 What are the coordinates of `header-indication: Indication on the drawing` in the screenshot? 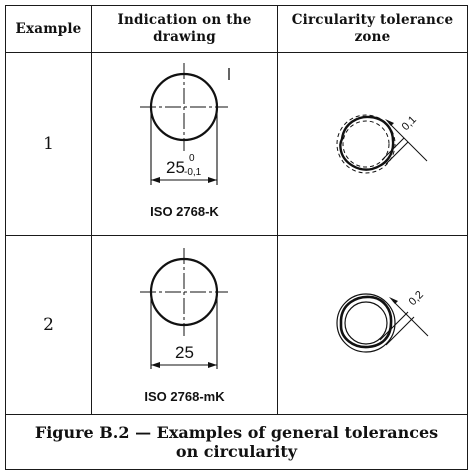 It's located at (184, 29).